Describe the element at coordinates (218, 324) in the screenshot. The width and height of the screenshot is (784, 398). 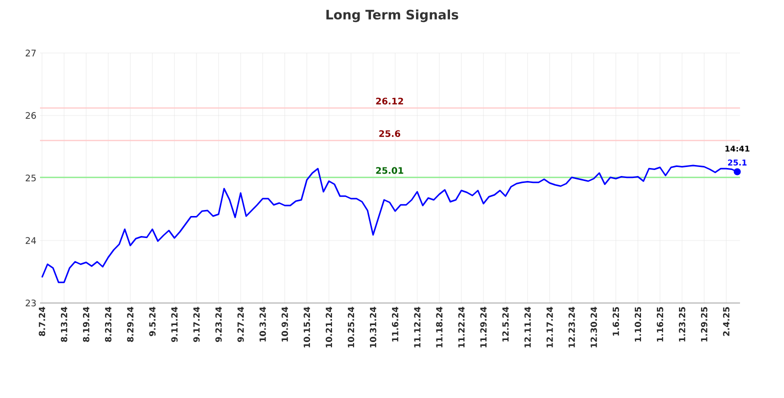
I see `x-tick-label: 9.23.24` at that location.